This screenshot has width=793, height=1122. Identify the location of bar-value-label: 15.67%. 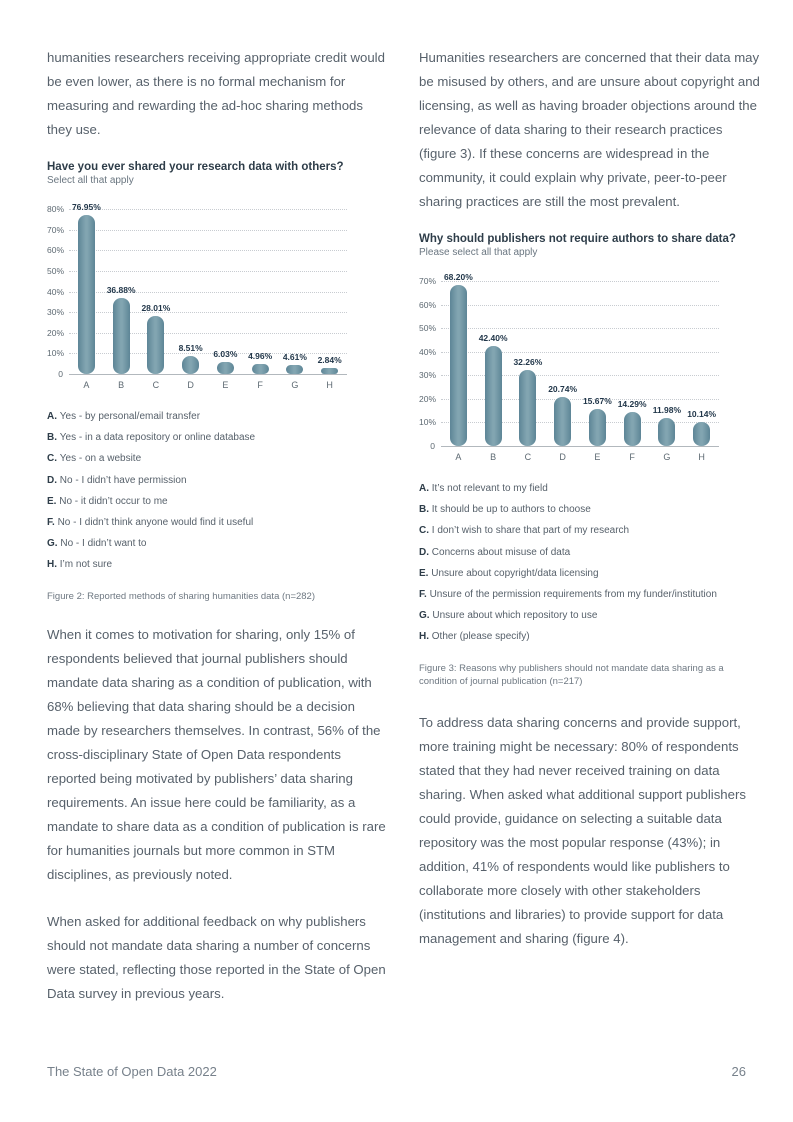
(597, 401).